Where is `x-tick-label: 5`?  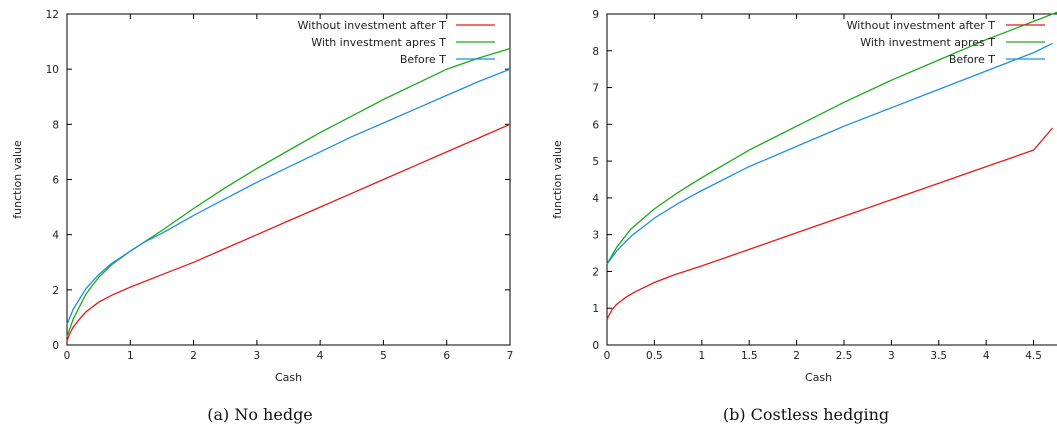
x-tick-label: 5 is located at coordinates (383, 356).